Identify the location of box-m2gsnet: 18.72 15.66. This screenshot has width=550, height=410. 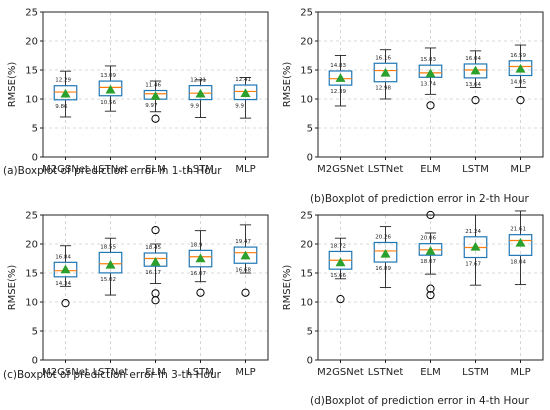
(340, 270).